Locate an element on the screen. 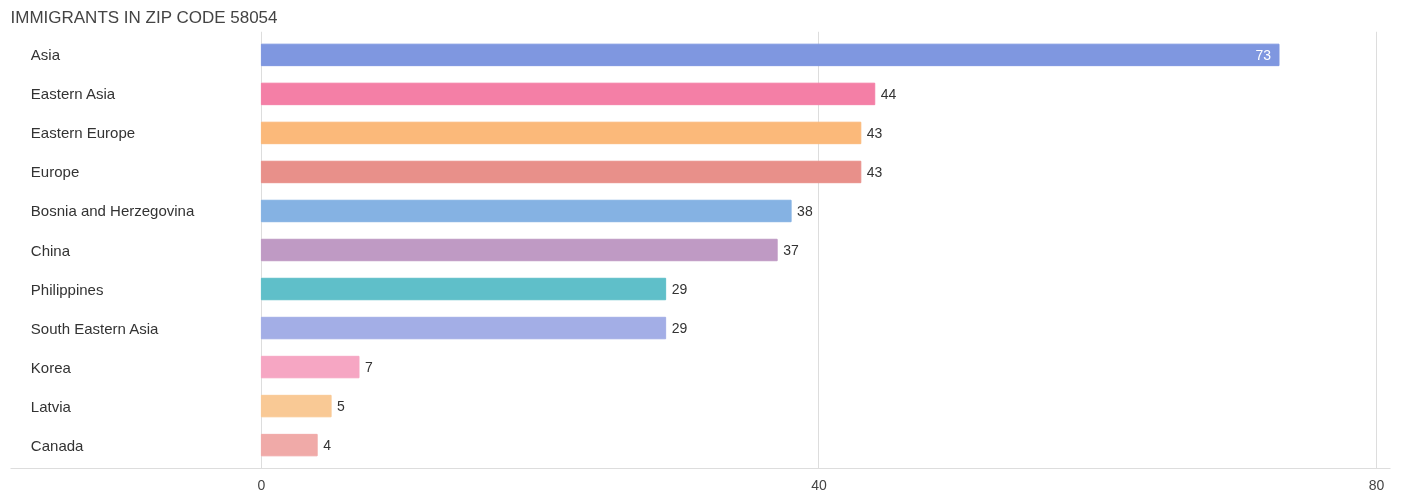 The width and height of the screenshot is (1406, 498). y-tick-label: Canada is located at coordinates (57, 445).